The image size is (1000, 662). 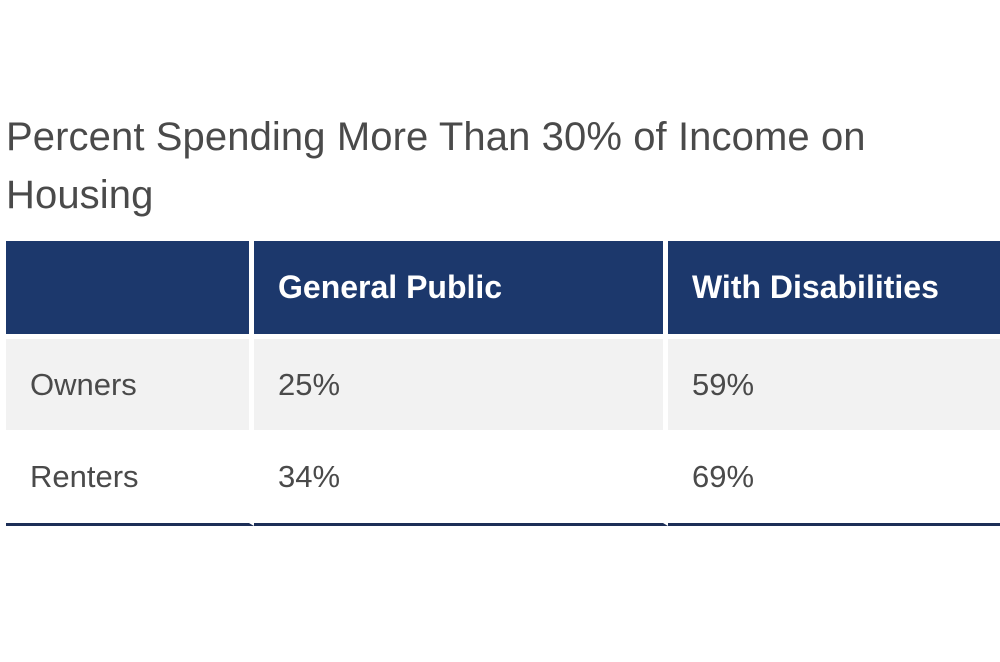 What do you see at coordinates (130, 287) in the screenshot?
I see `column-header-blank` at bounding box center [130, 287].